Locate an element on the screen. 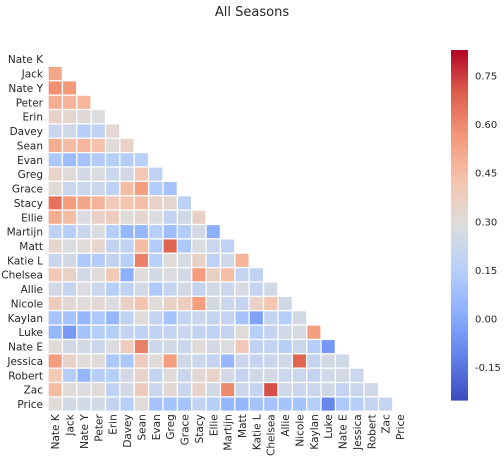  y-tick-label: Matt is located at coordinates (31, 247).